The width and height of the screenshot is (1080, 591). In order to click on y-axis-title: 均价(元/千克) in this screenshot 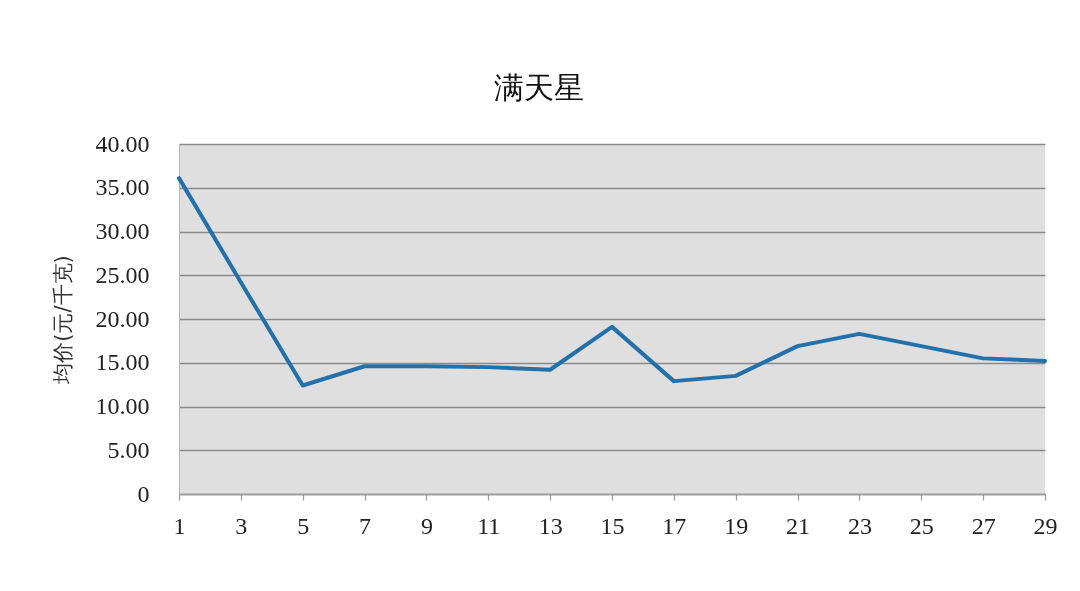, I will do `click(62, 320)`.